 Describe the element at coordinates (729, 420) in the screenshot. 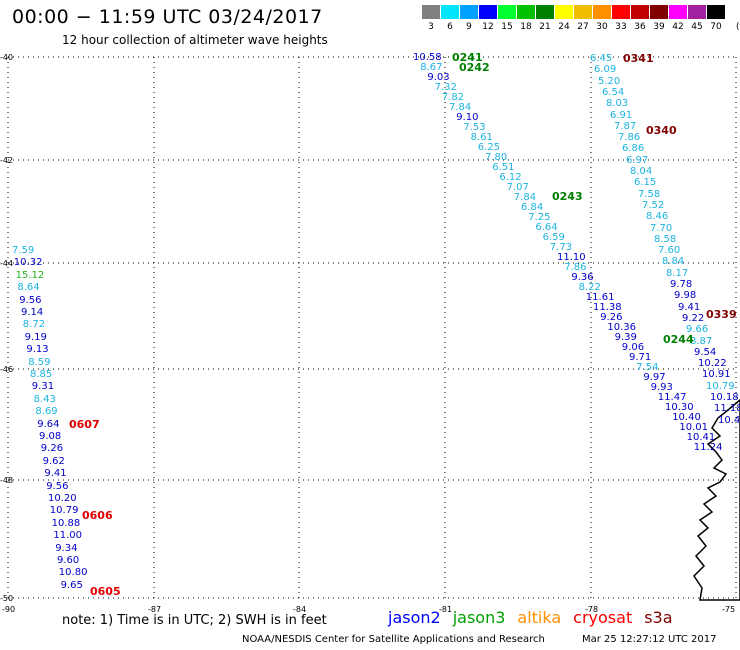

I see `wave-height-value: 10.42` at that location.